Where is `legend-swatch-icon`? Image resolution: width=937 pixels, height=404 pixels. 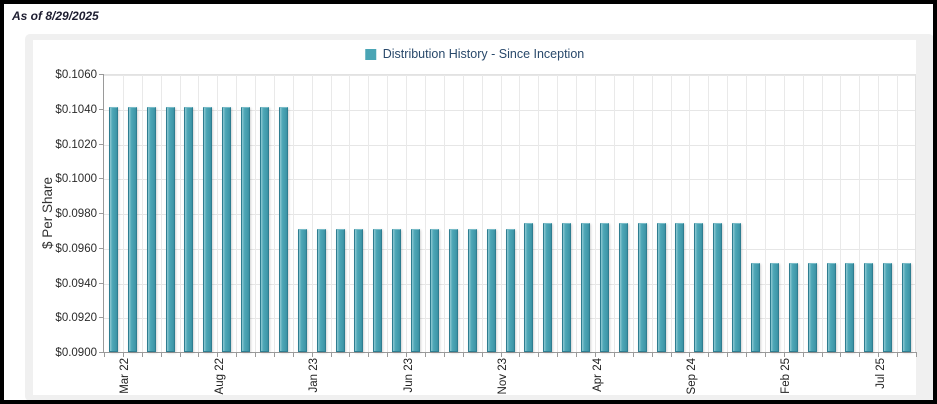 legend-swatch-icon is located at coordinates (370, 54).